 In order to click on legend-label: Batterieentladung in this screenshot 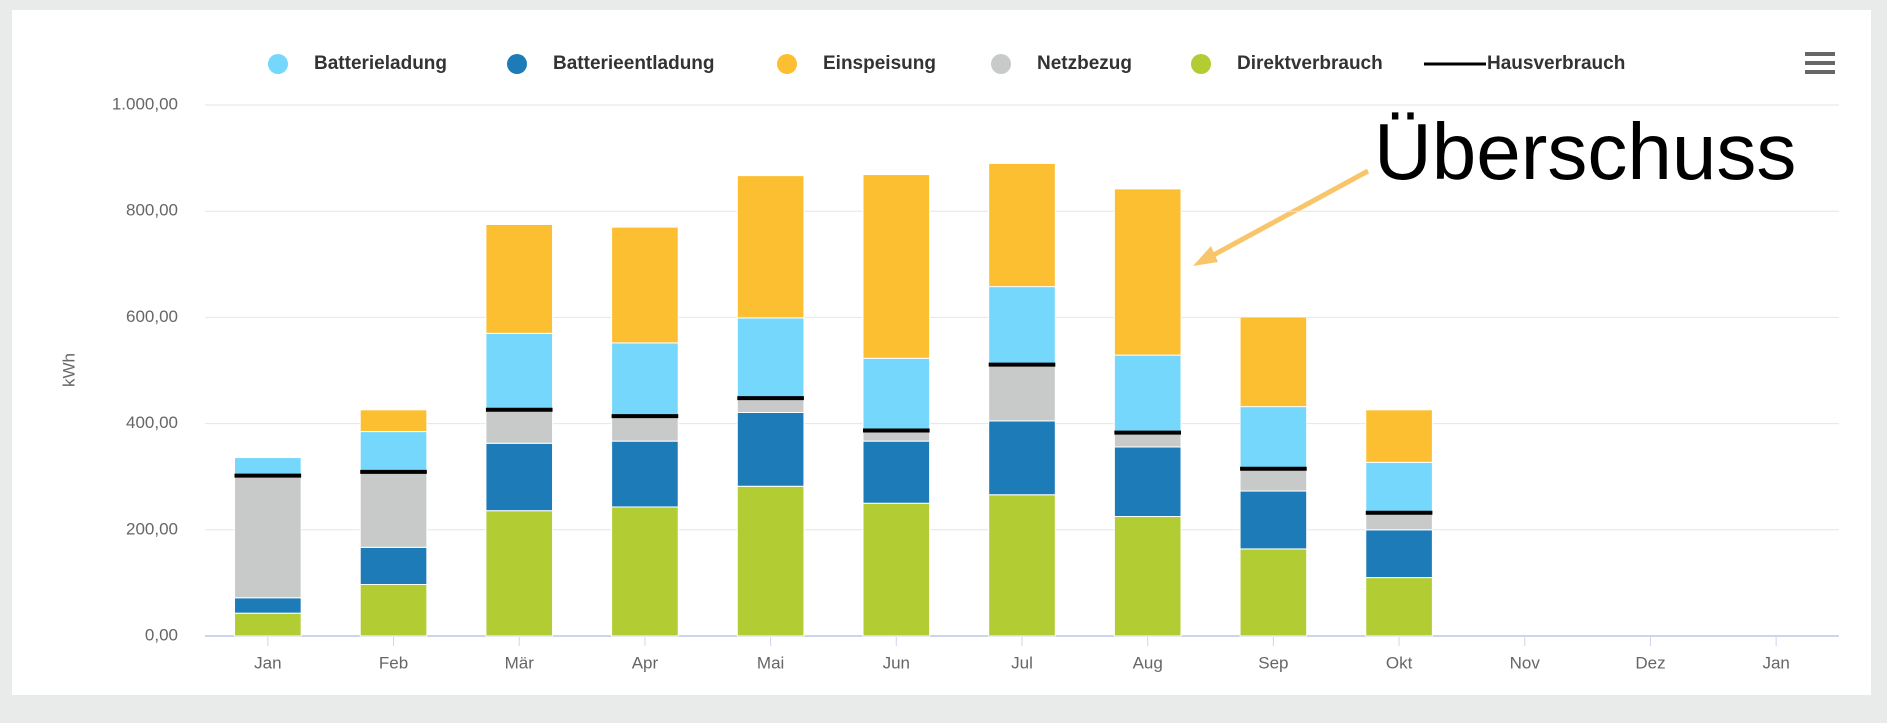, I will do `click(634, 63)`.